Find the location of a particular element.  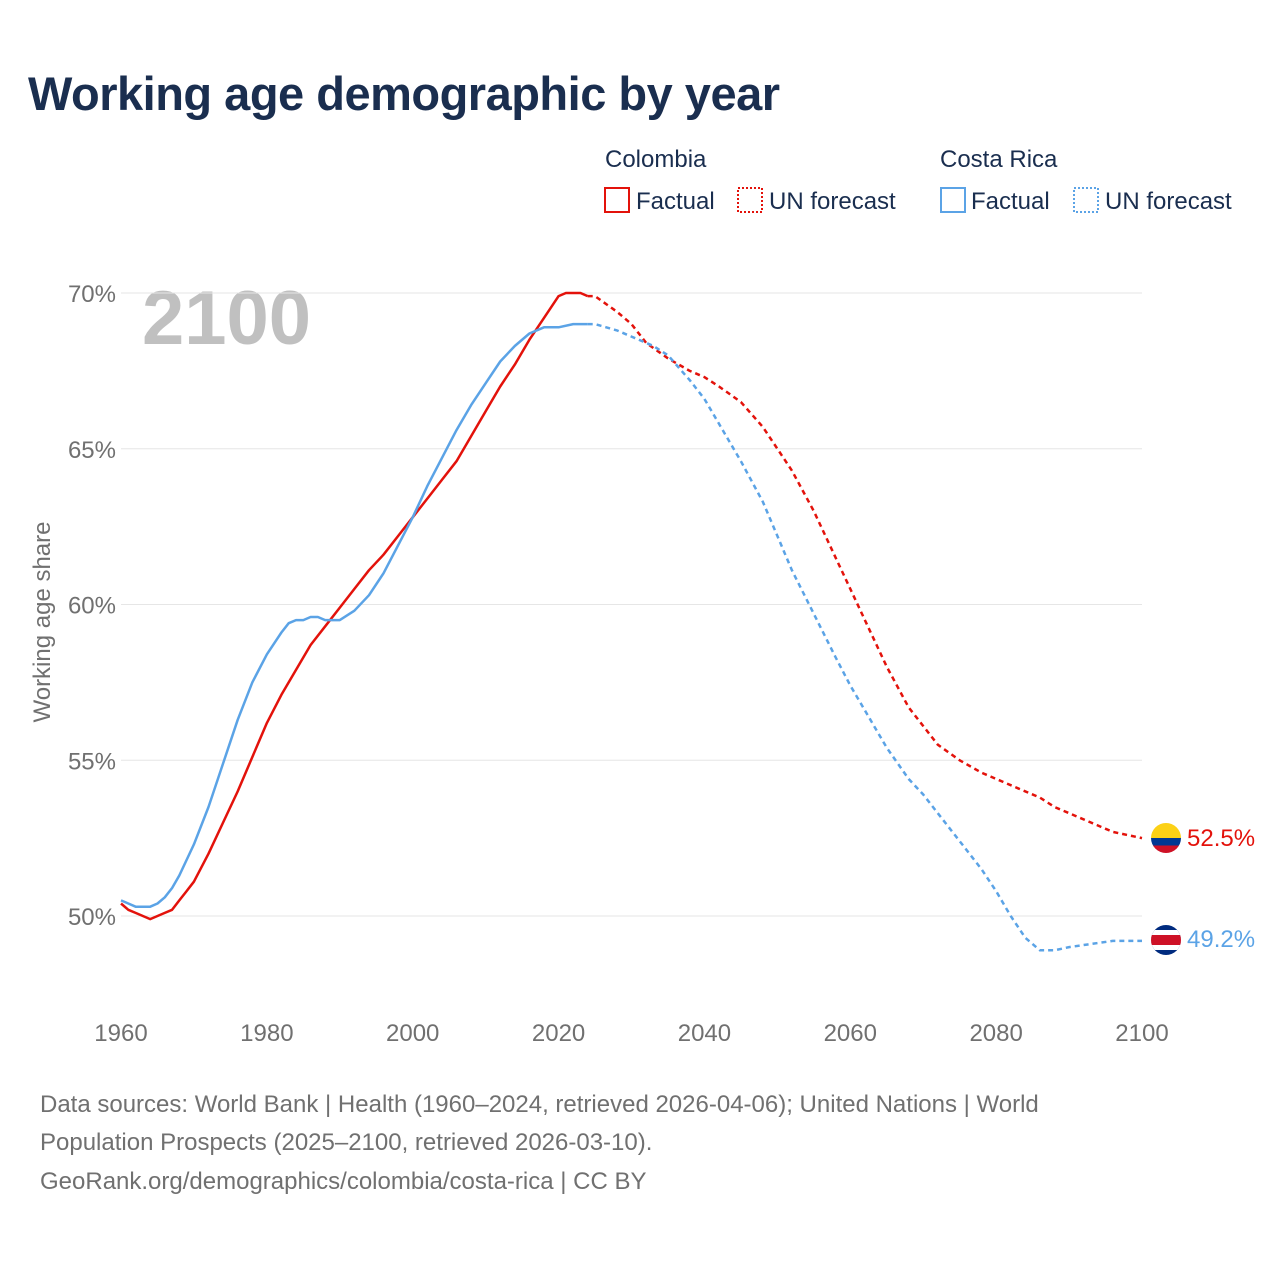

colombia-flag-icon is located at coordinates (1166, 838).